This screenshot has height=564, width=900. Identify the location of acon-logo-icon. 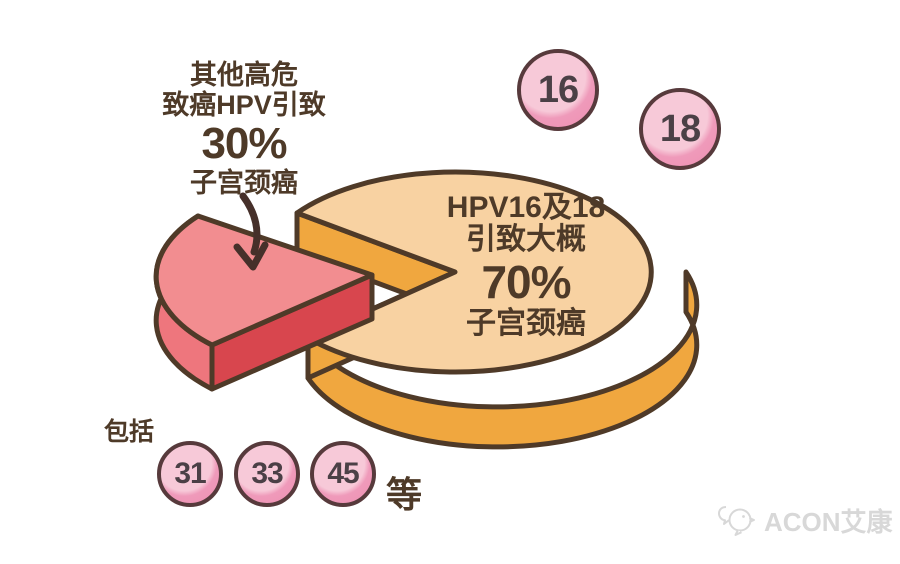
(736, 520).